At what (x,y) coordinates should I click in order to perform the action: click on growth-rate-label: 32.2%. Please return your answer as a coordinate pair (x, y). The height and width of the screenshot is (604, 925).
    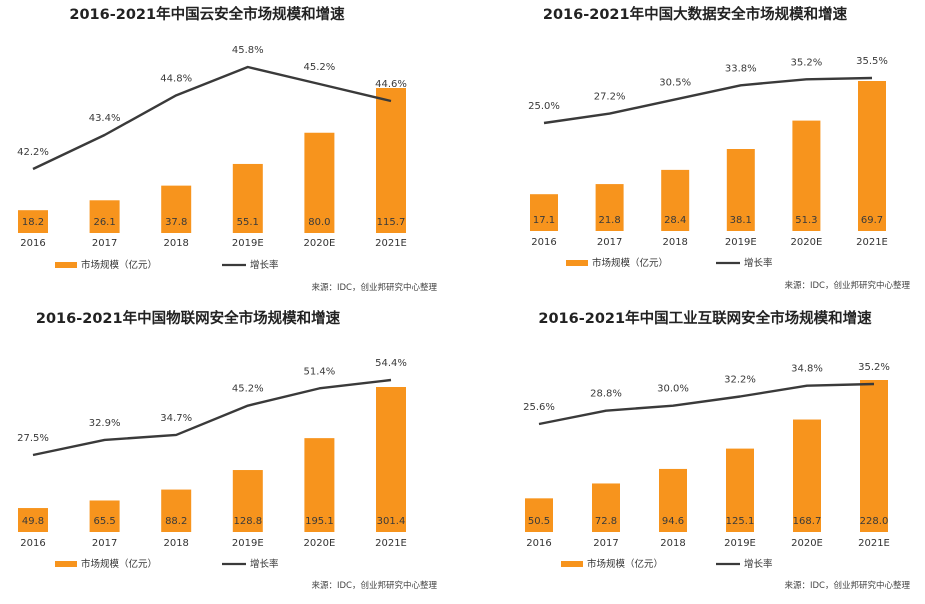
    Looking at the image, I should click on (740, 380).